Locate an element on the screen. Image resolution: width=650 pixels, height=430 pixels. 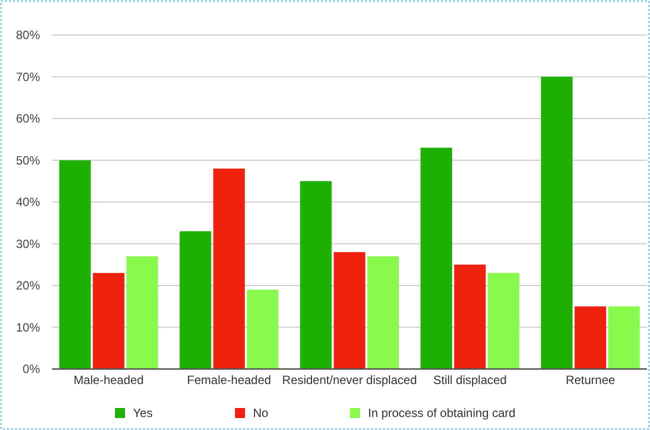
legend-label: In process of obtaining card is located at coordinates (442, 413).